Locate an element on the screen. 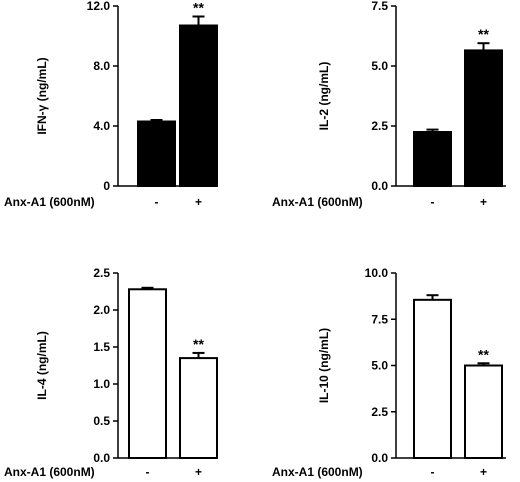 The height and width of the screenshot is (482, 520). y-tick-label: 0 is located at coordinates (106, 186).